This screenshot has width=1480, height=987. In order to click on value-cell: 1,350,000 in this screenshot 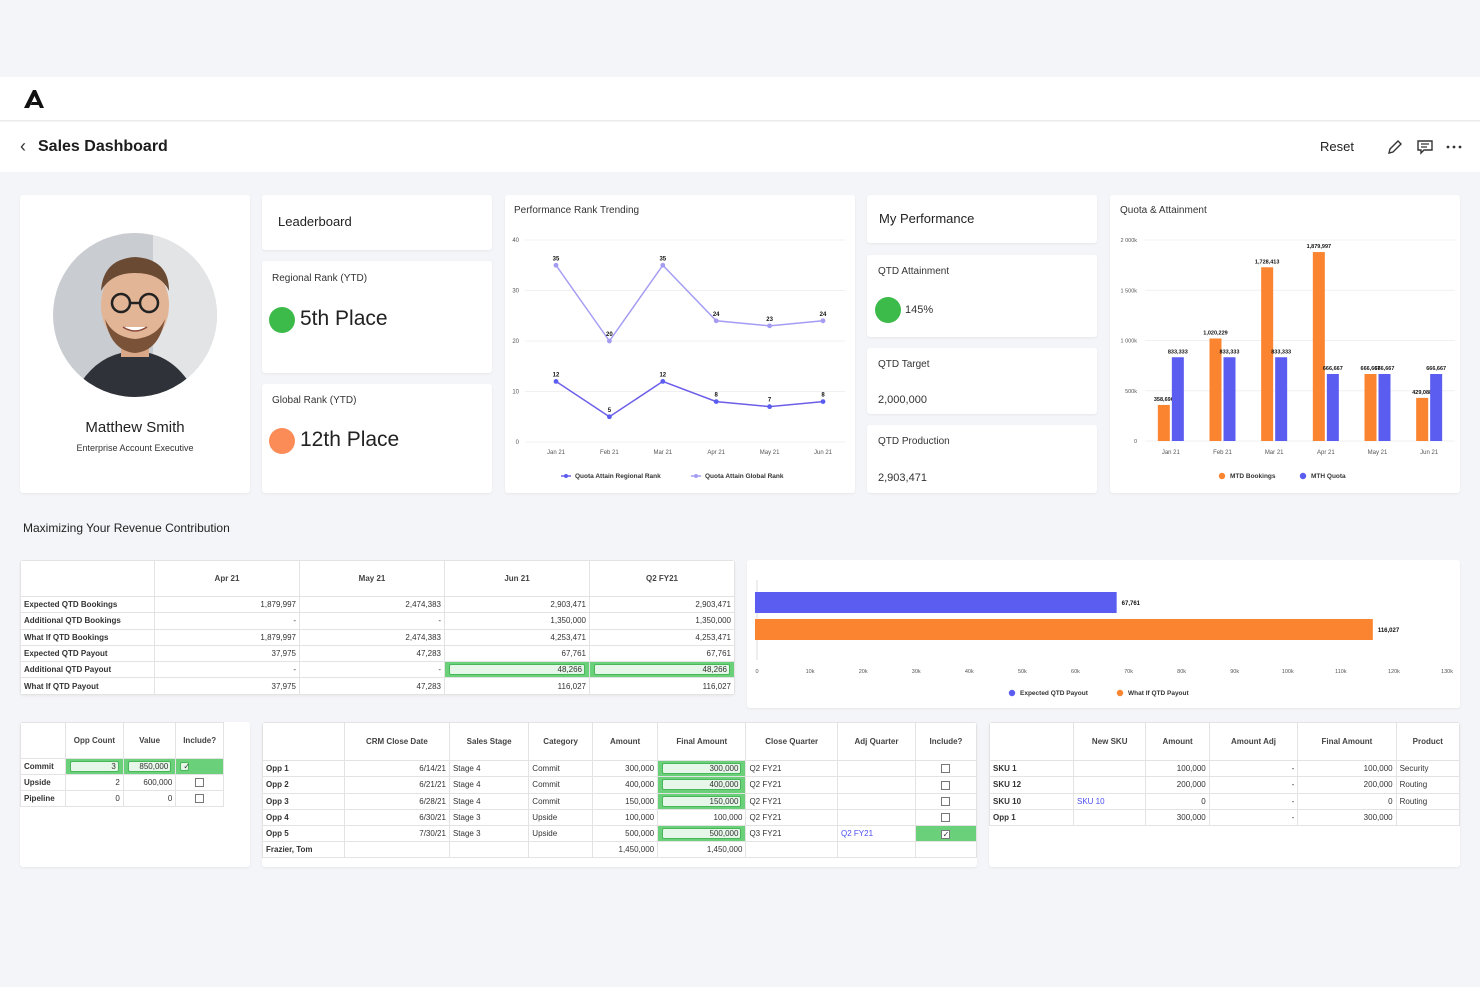, I will do `click(517, 621)`.